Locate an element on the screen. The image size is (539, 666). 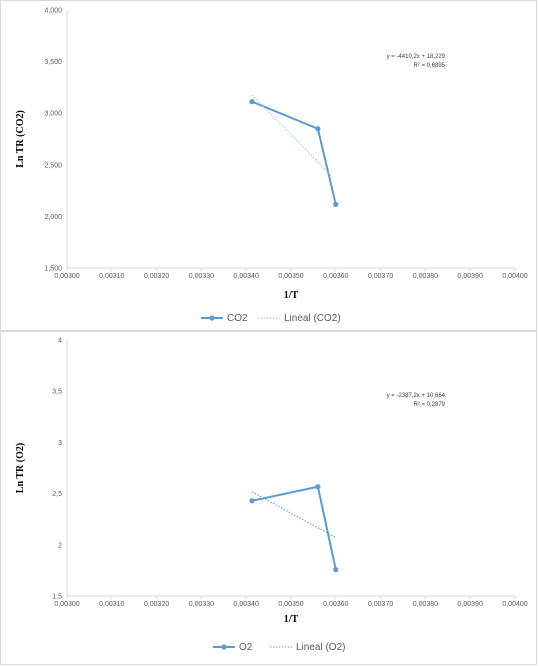
y-axis-title: Ln TR (O2) is located at coordinates (20, 468).